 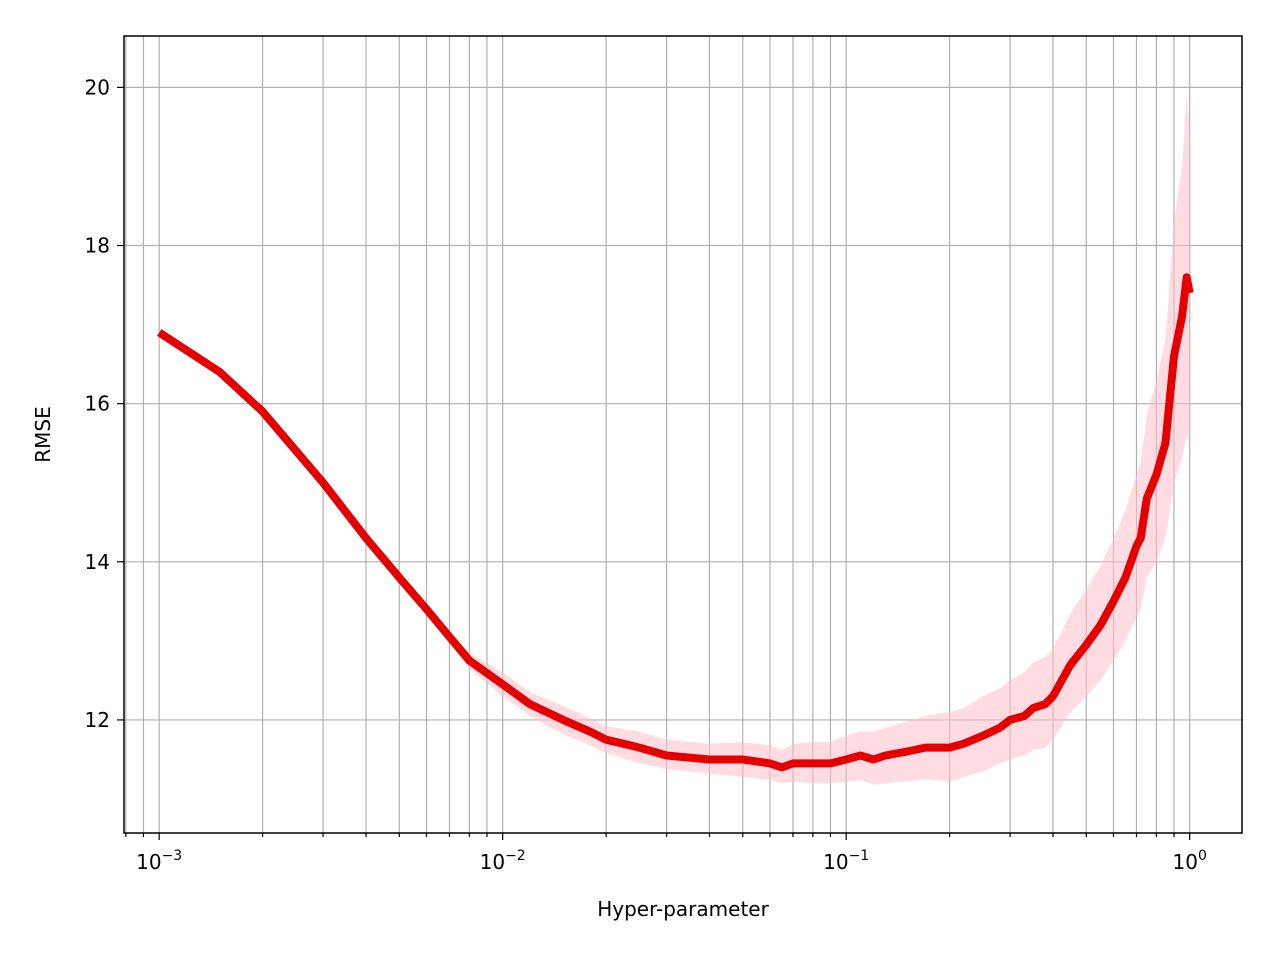 I want to click on y-axis-label: RMSE, so click(x=43, y=434).